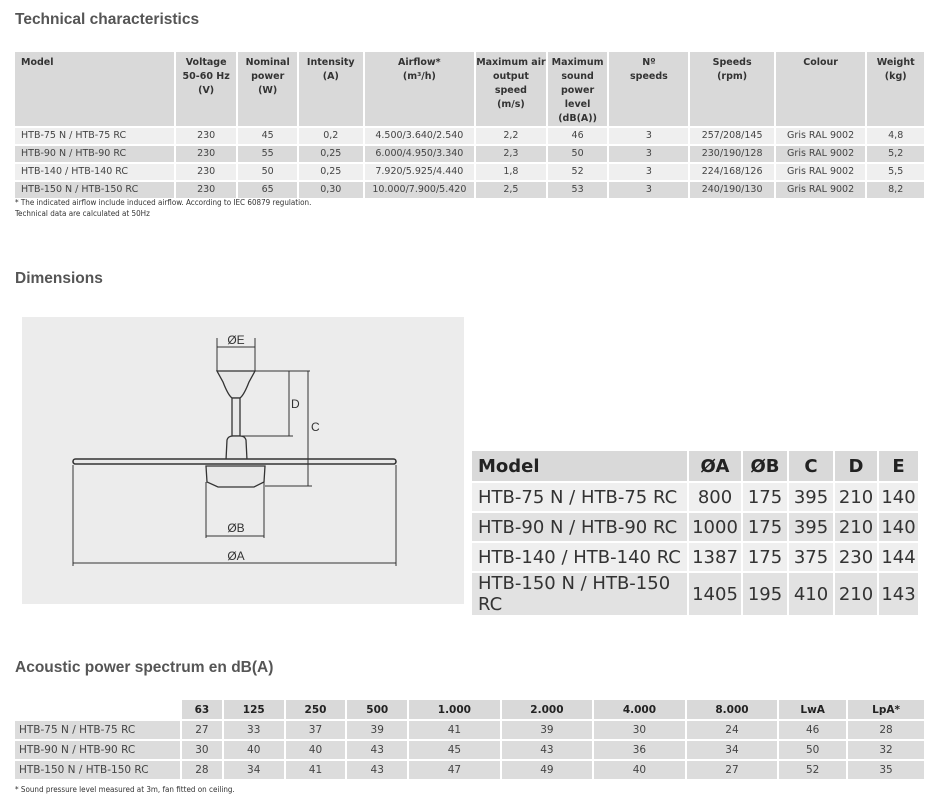 This screenshot has width=939, height=796. I want to click on column-header: ØA, so click(715, 466).